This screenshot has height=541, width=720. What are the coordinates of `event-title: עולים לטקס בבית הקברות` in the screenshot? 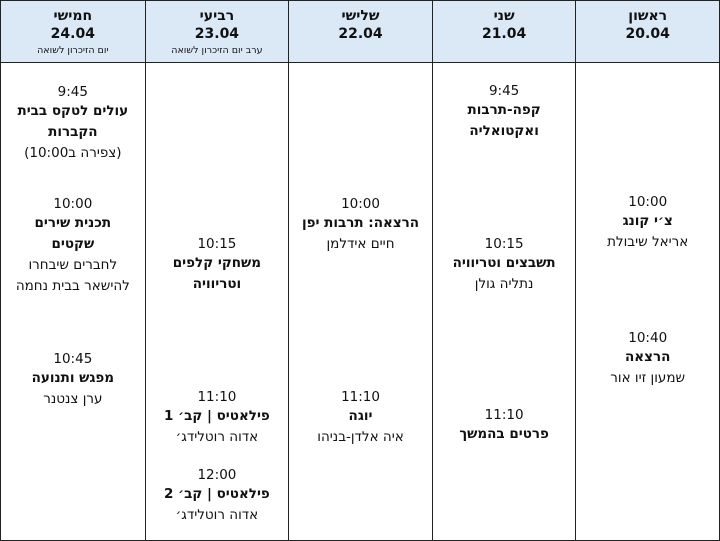 It's located at (73, 121).